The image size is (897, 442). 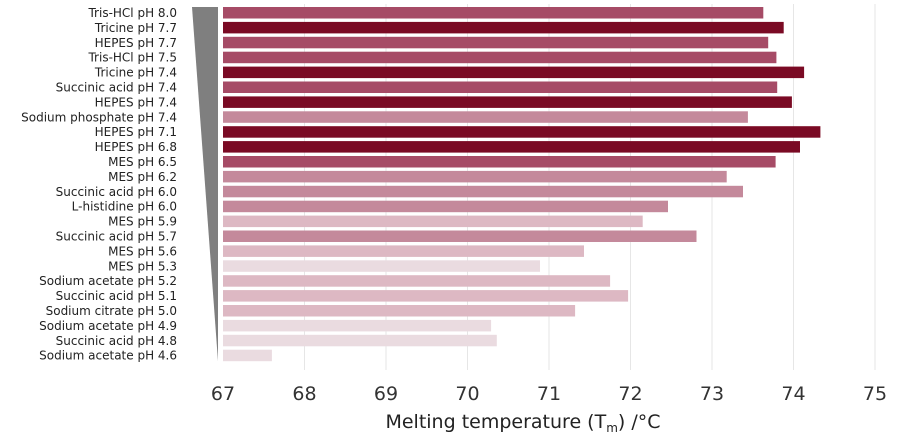 What do you see at coordinates (132, 13) in the screenshot?
I see `category-label: Tris-HCl pH 8.0` at bounding box center [132, 13].